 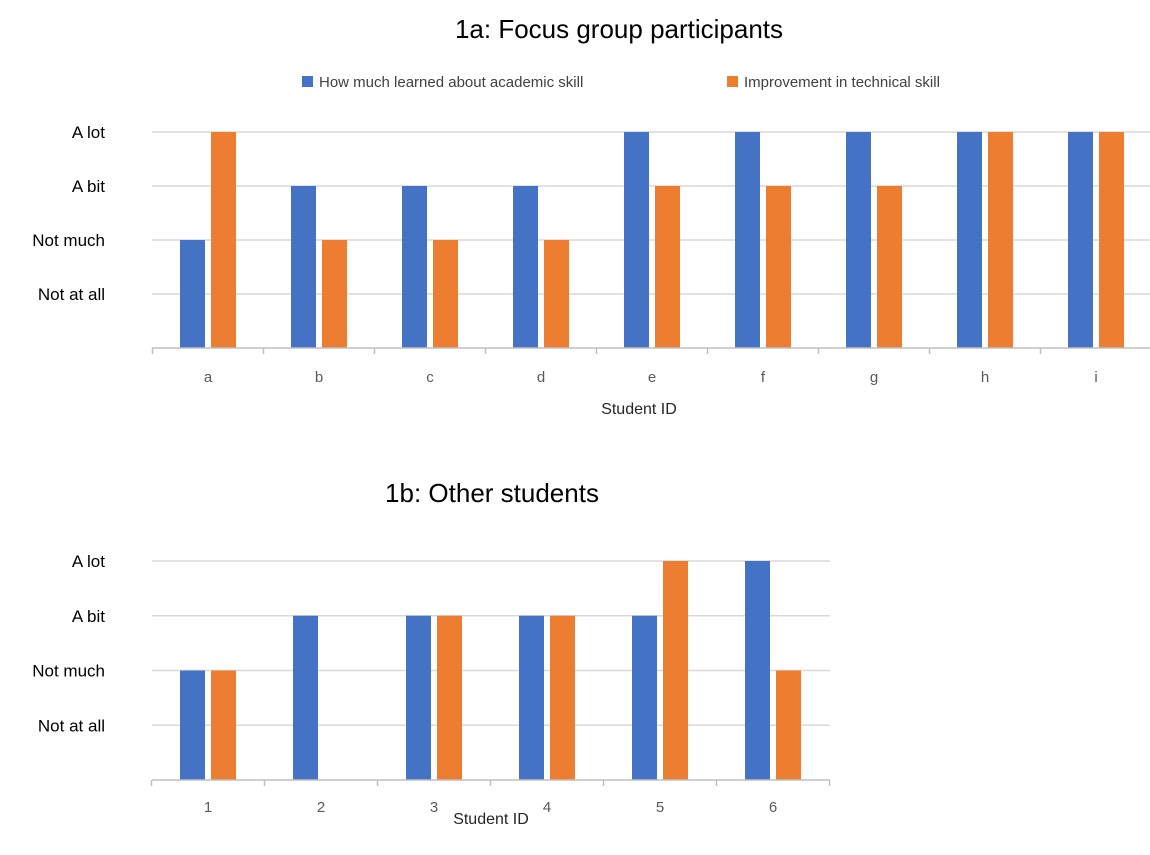 What do you see at coordinates (451, 82) in the screenshot?
I see `legend-label-academic: How much learned about academic skill` at bounding box center [451, 82].